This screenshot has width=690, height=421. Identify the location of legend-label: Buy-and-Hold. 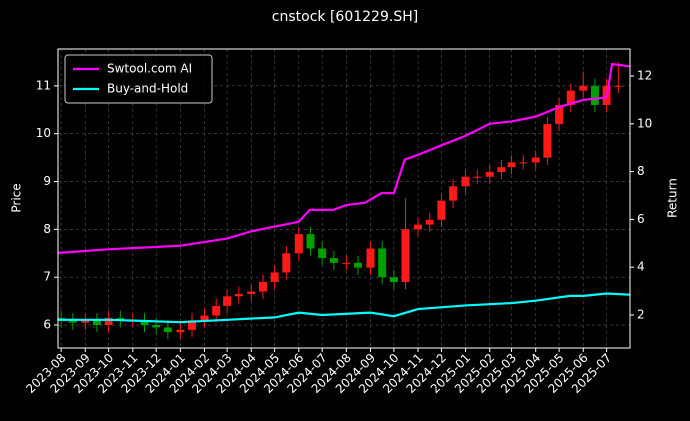
(147, 89).